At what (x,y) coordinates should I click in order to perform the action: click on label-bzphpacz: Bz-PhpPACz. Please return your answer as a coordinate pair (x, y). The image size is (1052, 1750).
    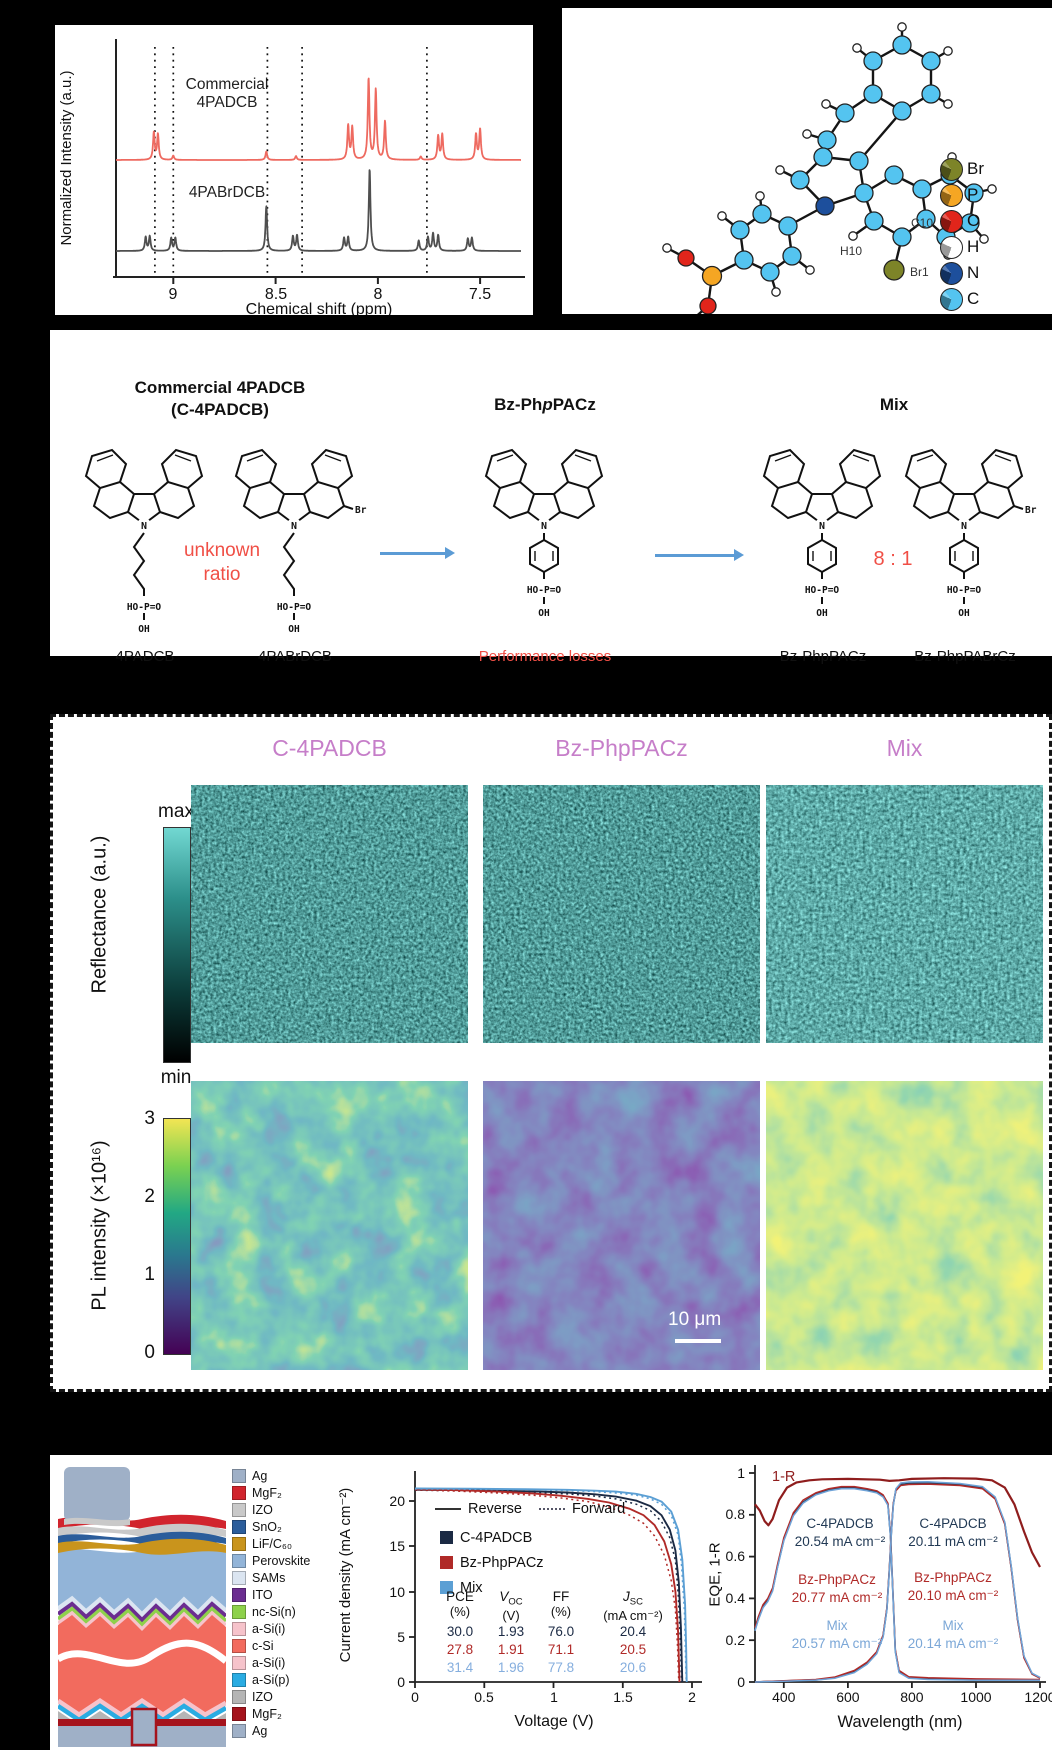
    Looking at the image, I should click on (823, 656).